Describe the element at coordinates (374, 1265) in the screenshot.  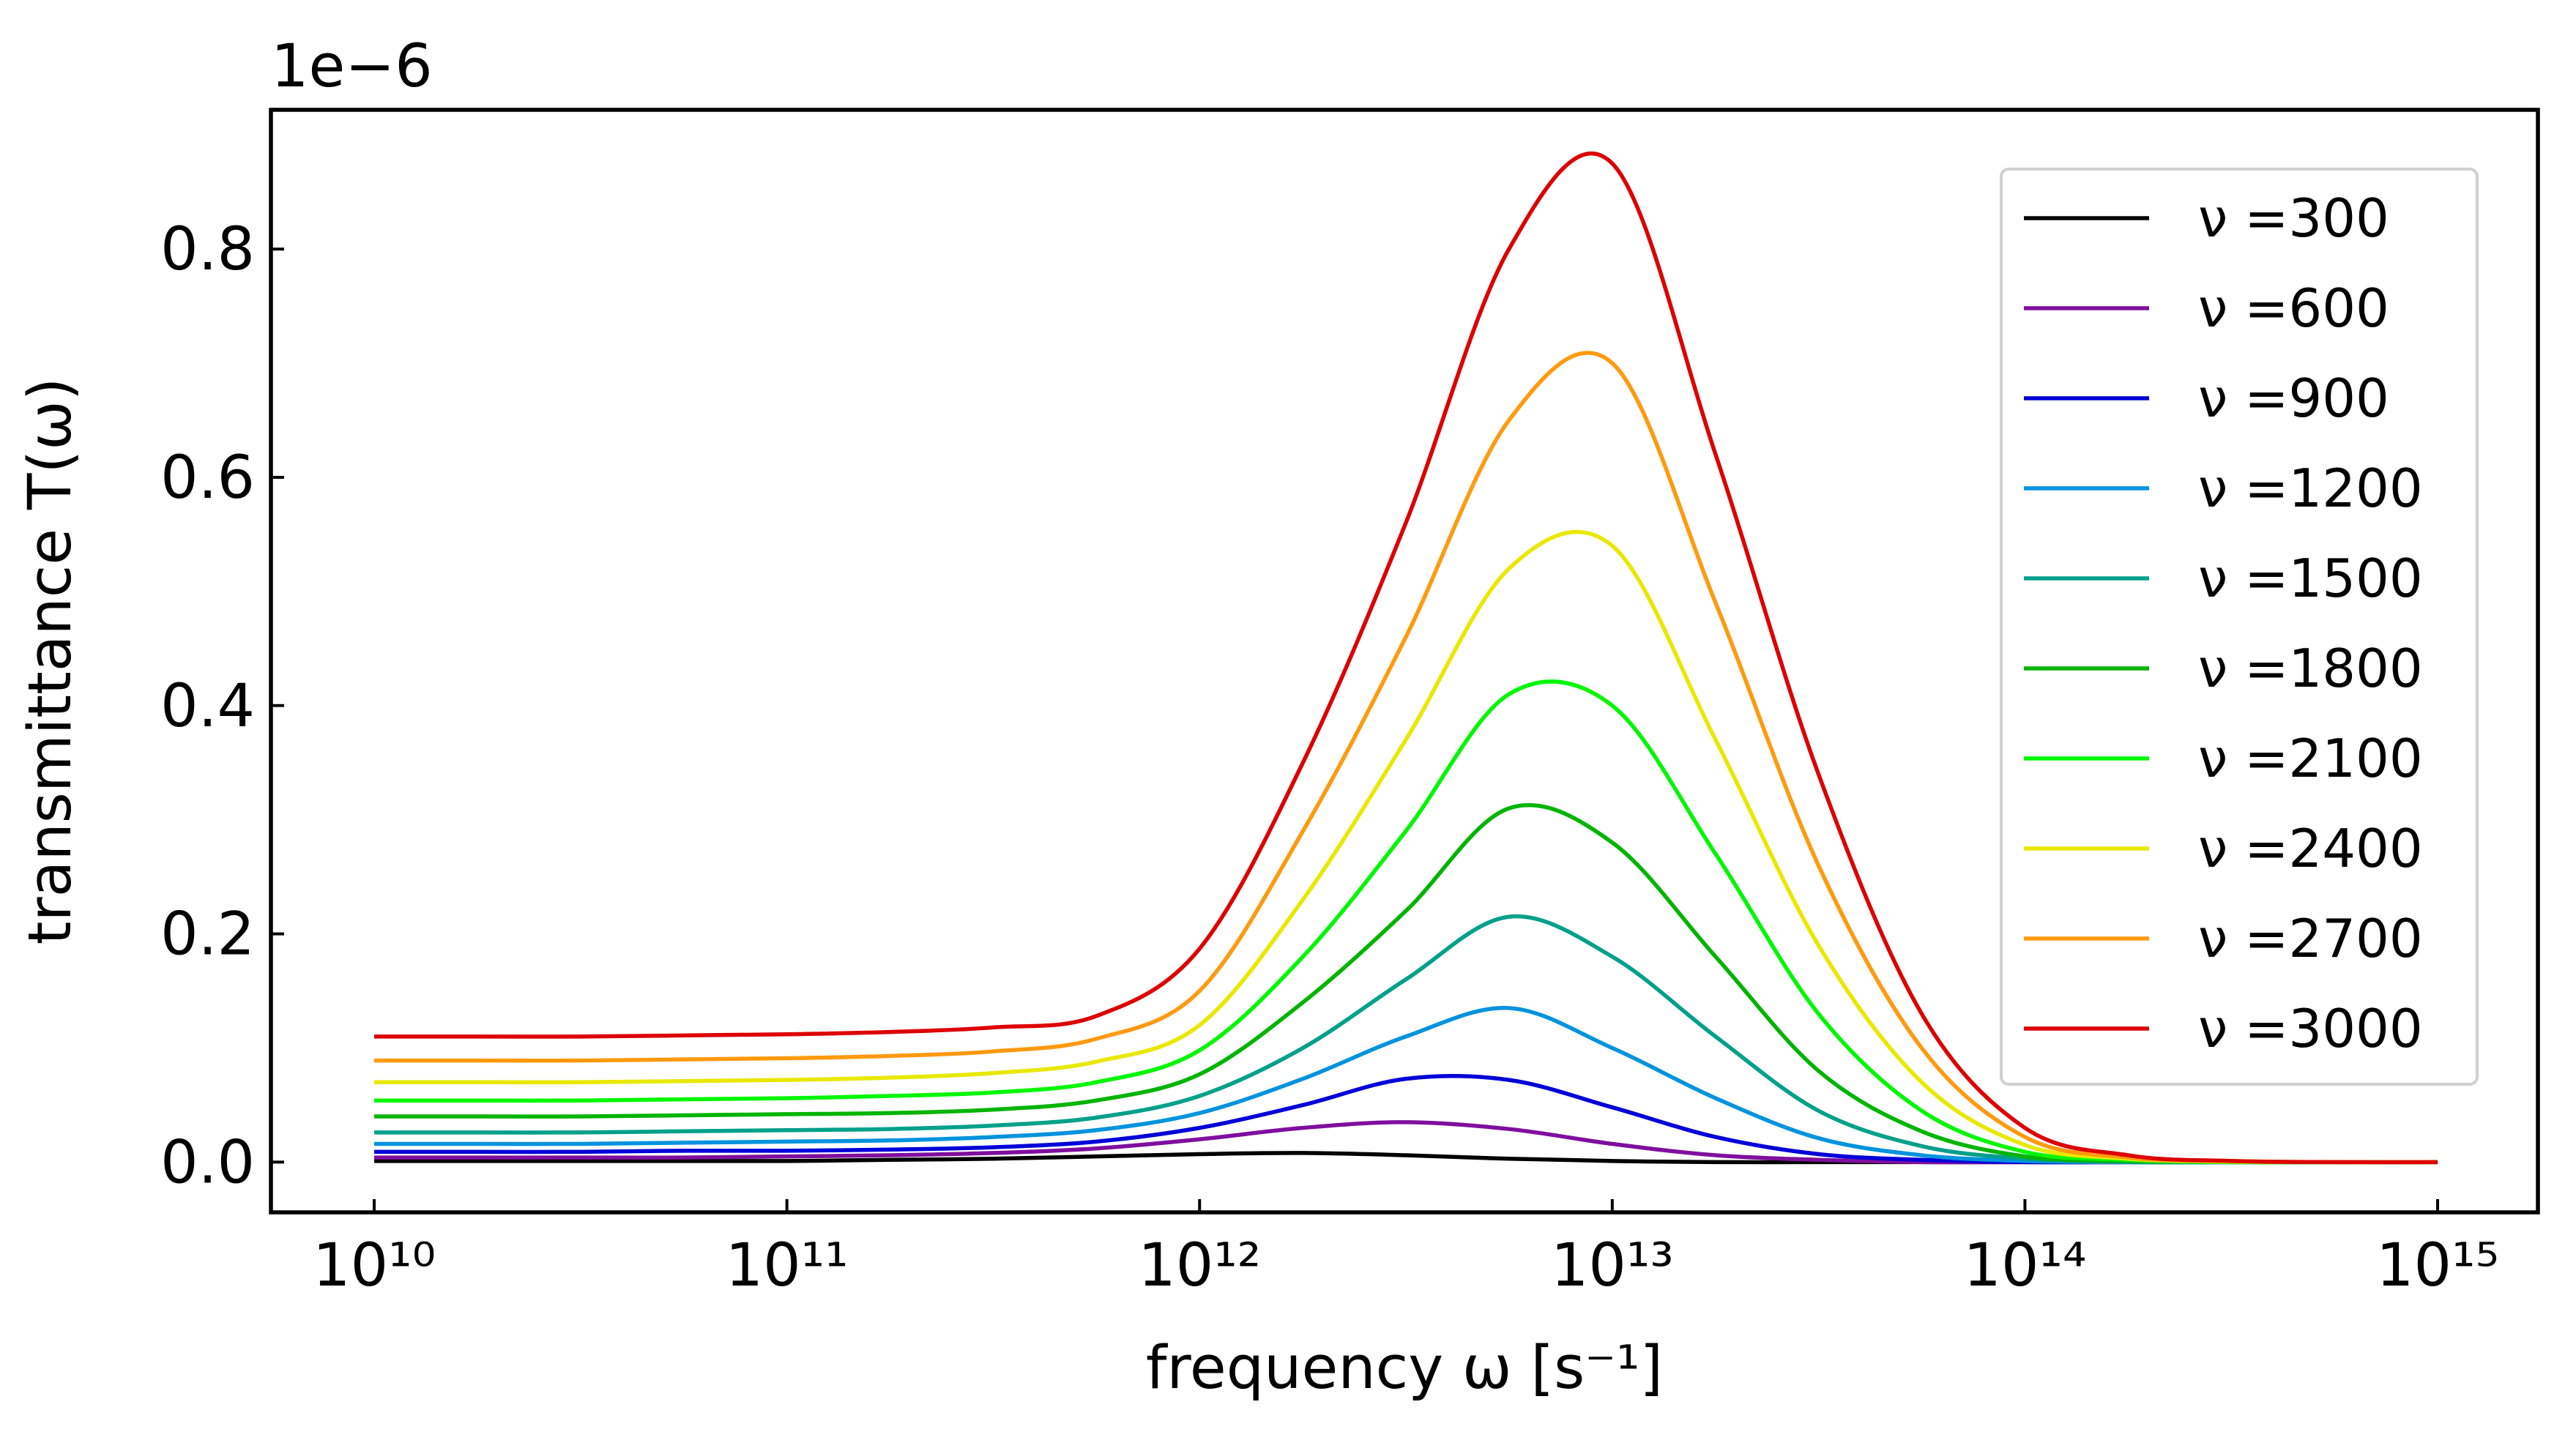
I see `x-tick-label: 10¹⁰` at that location.